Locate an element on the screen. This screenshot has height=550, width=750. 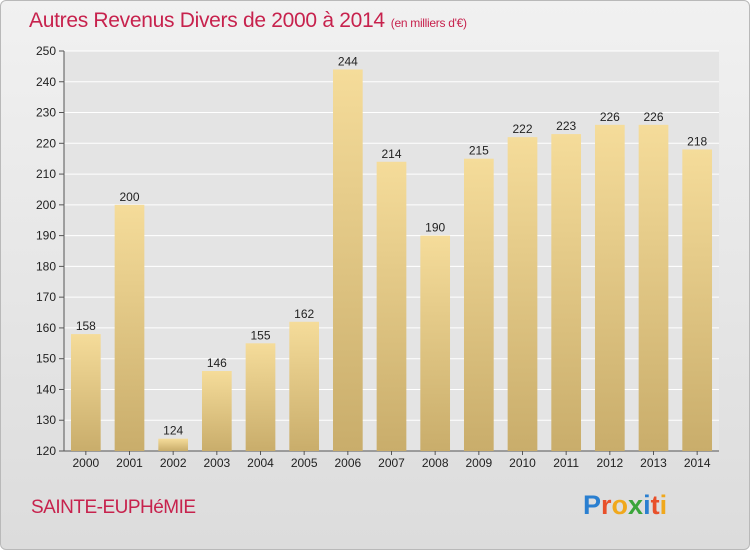
y-tick-label: 250 is located at coordinates (46, 51).